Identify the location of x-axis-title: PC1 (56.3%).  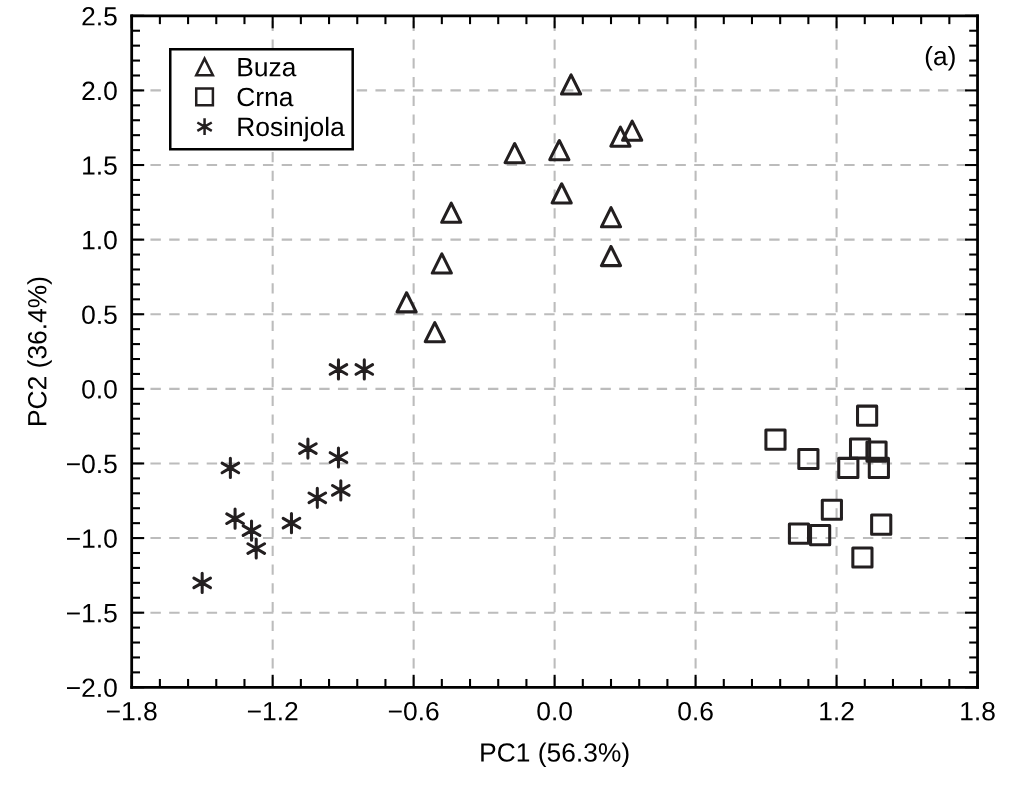
(555, 755).